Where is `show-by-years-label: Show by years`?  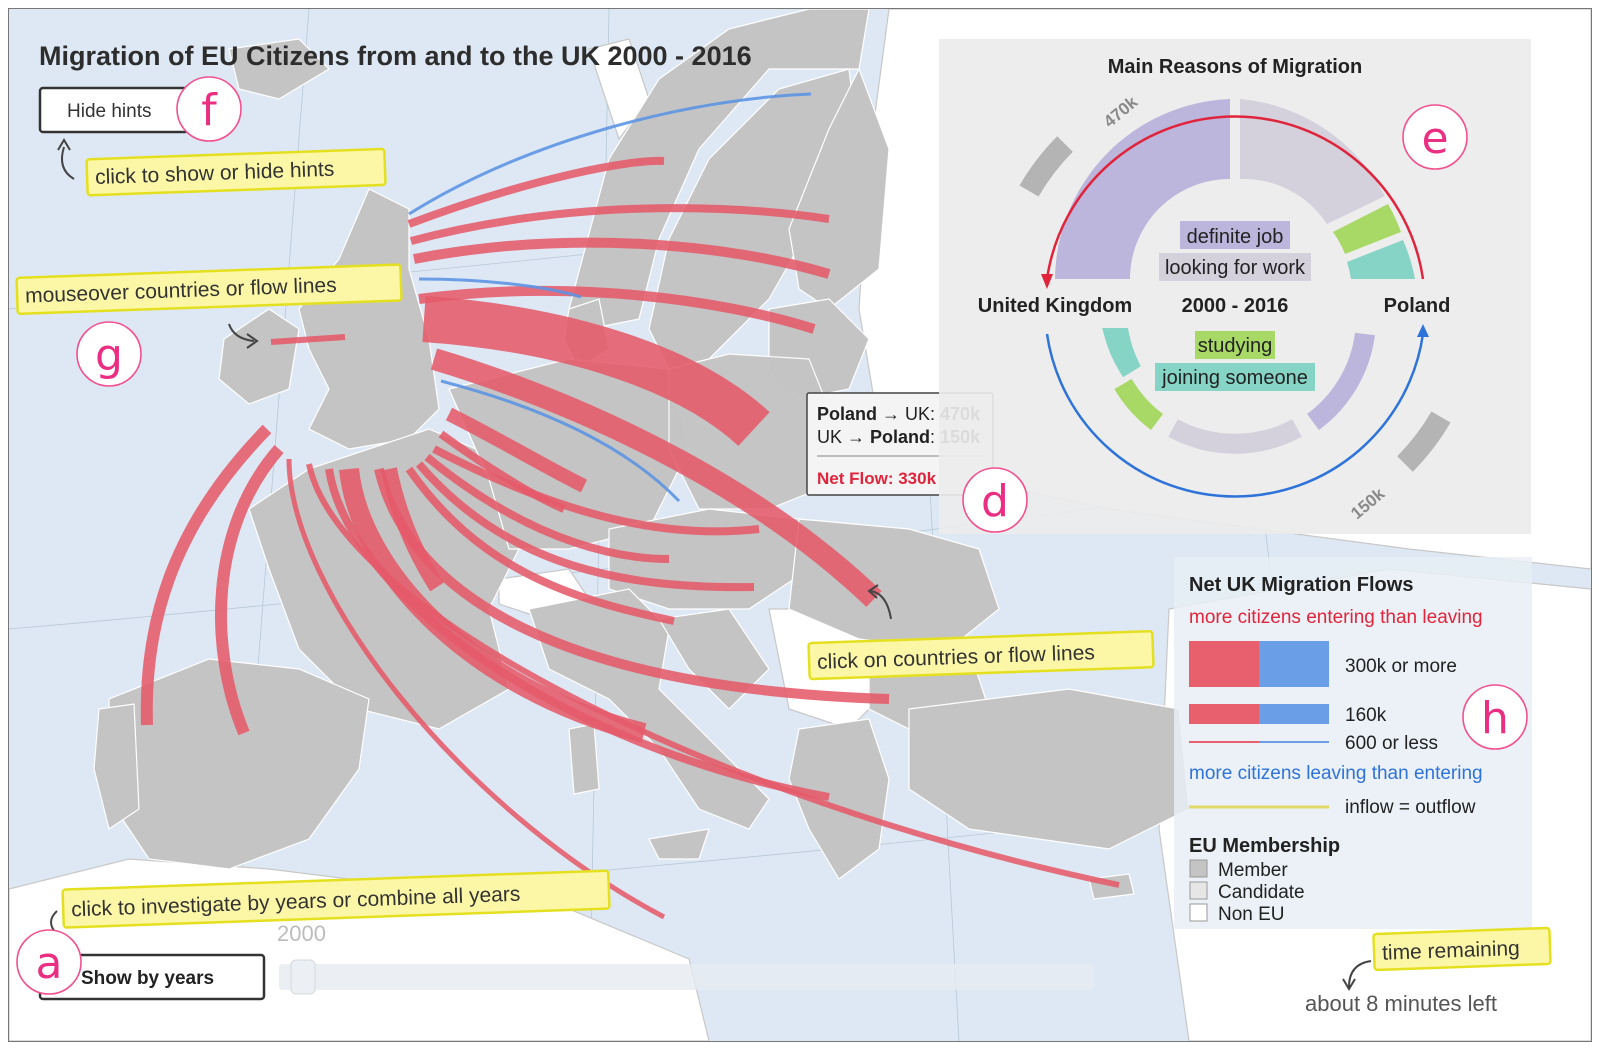
show-by-years-label: Show by years is located at coordinates (147, 978).